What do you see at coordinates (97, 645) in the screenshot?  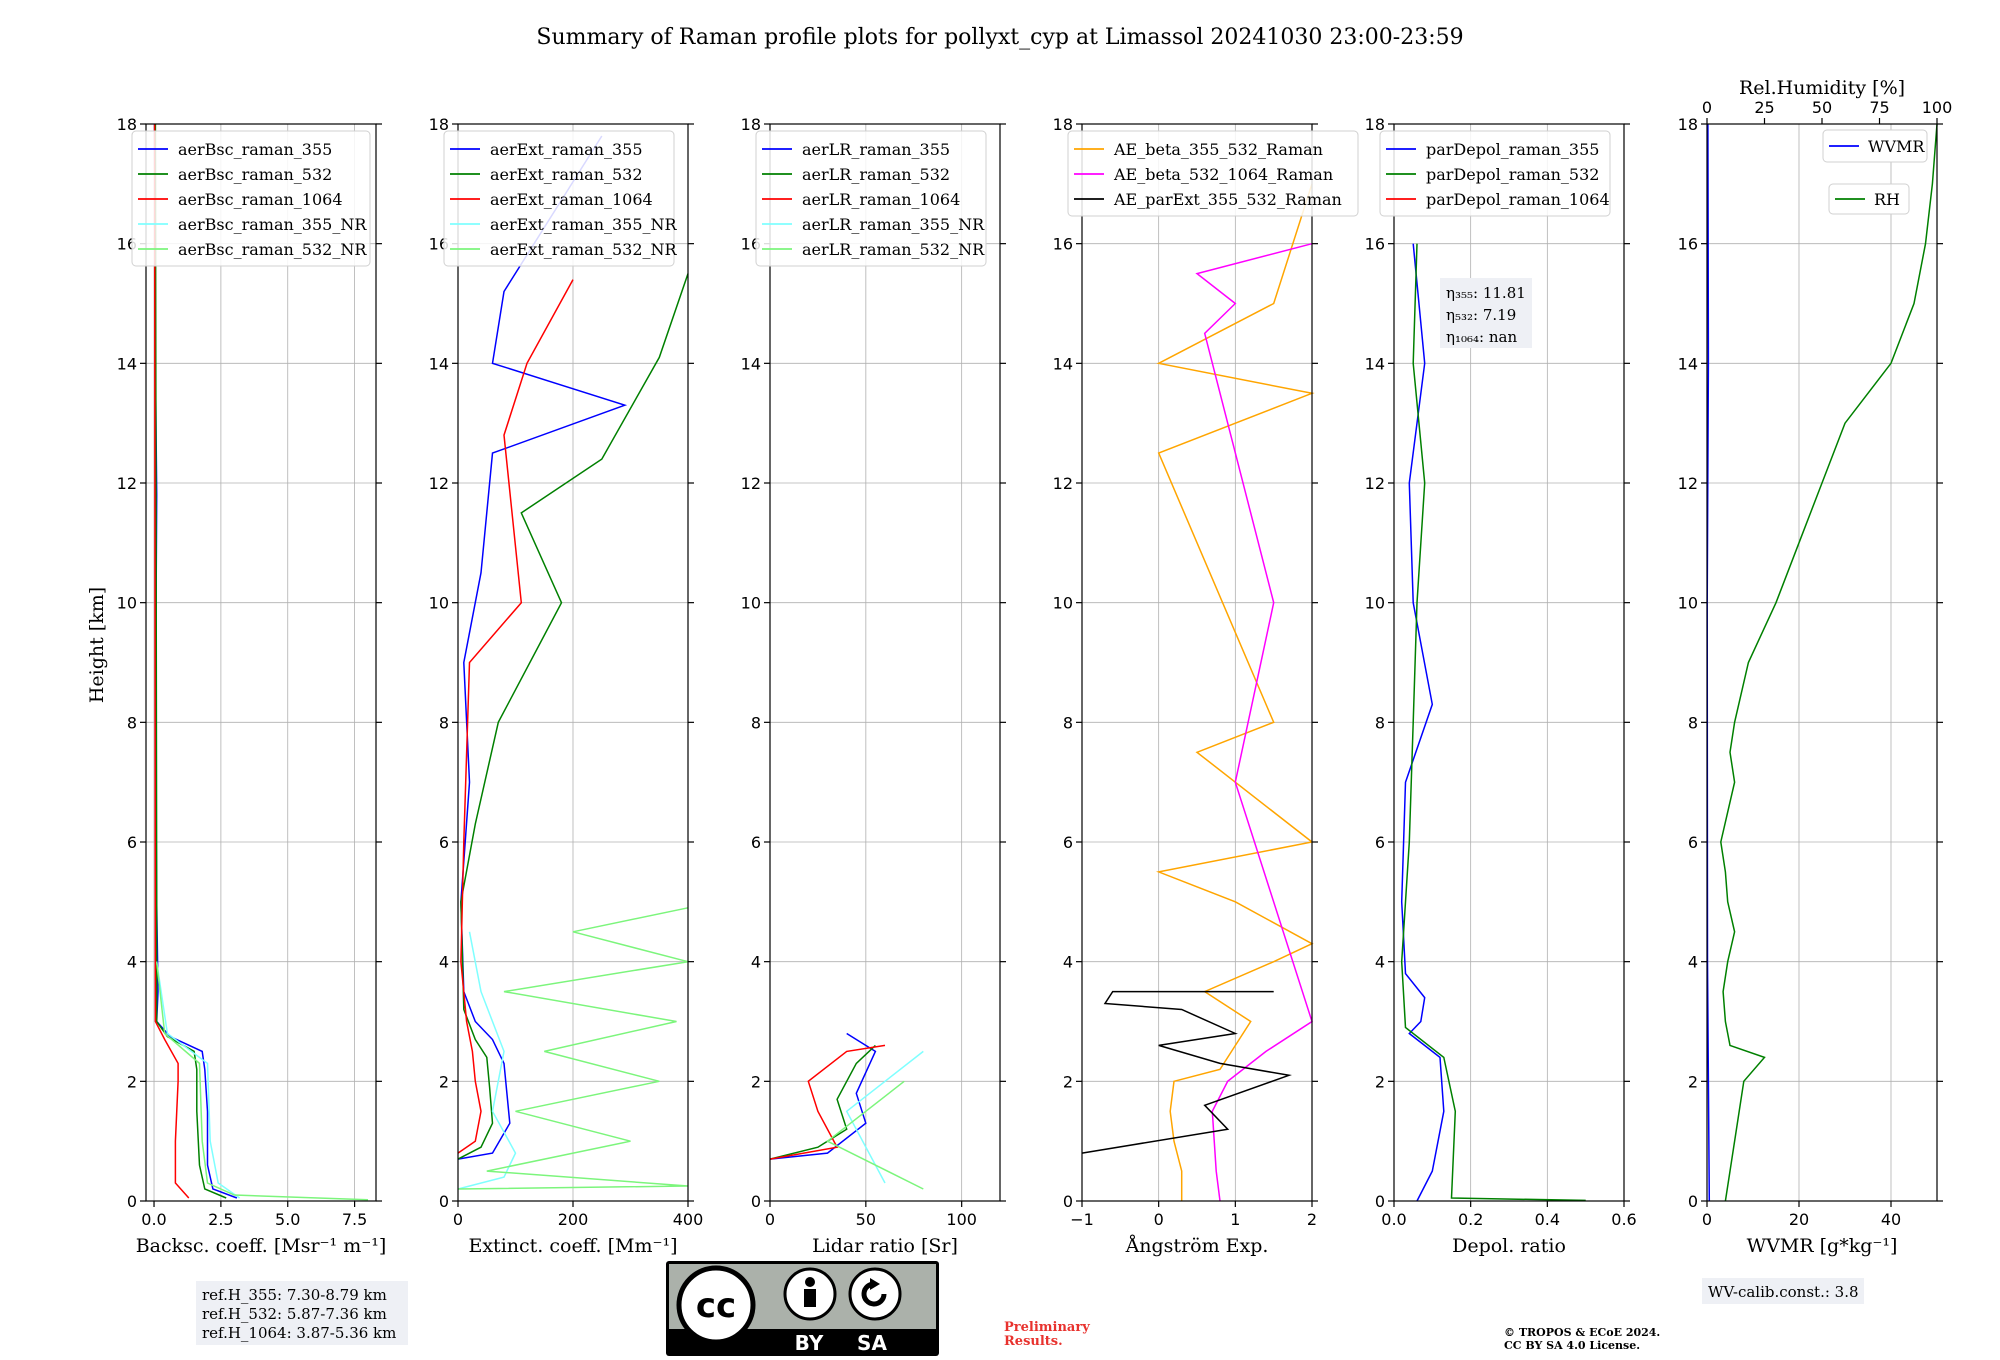 I see `y-axis-label: Height [km]` at bounding box center [97, 645].